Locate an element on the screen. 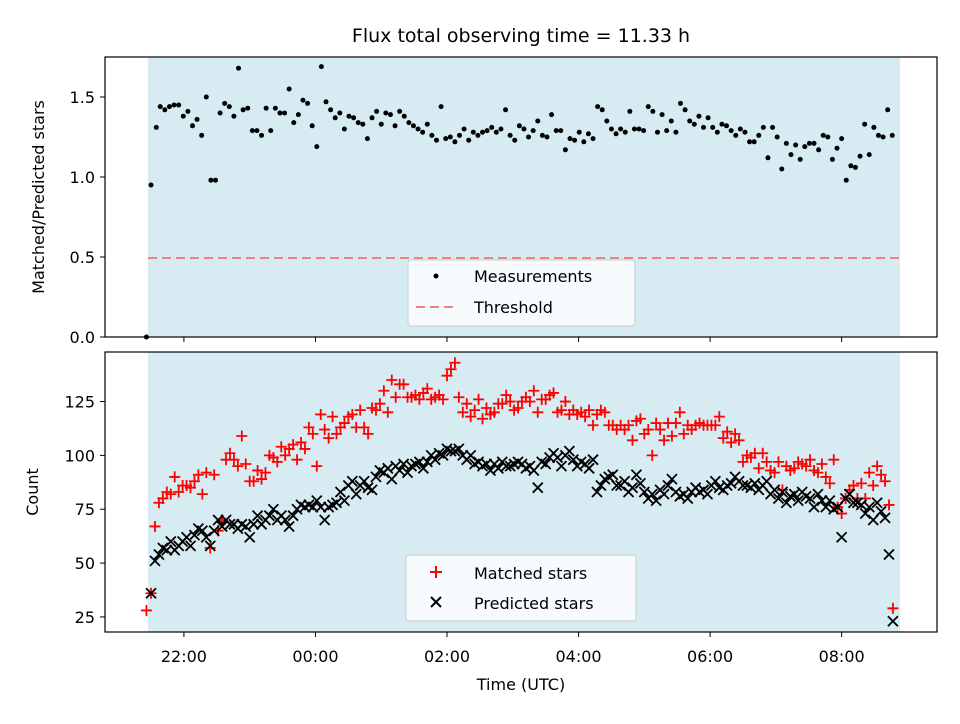 This screenshot has width=960, height=724. top-y-axis-label: Matched/Predicted stars is located at coordinates (38, 197).